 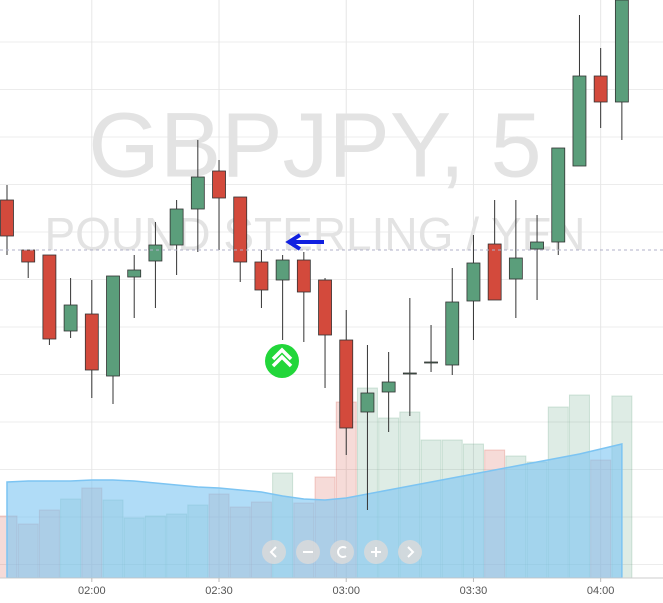 I want to click on watermark-title: GBPJPY, 5, so click(x=314, y=145).